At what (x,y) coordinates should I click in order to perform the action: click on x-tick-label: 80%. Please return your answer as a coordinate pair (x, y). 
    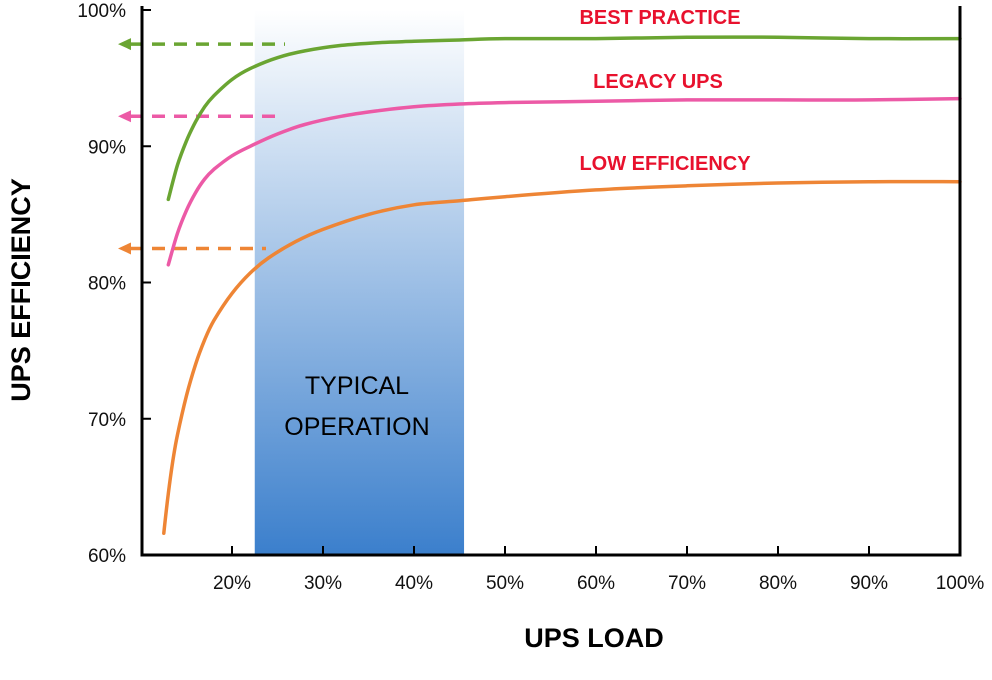
    Looking at the image, I should click on (778, 583).